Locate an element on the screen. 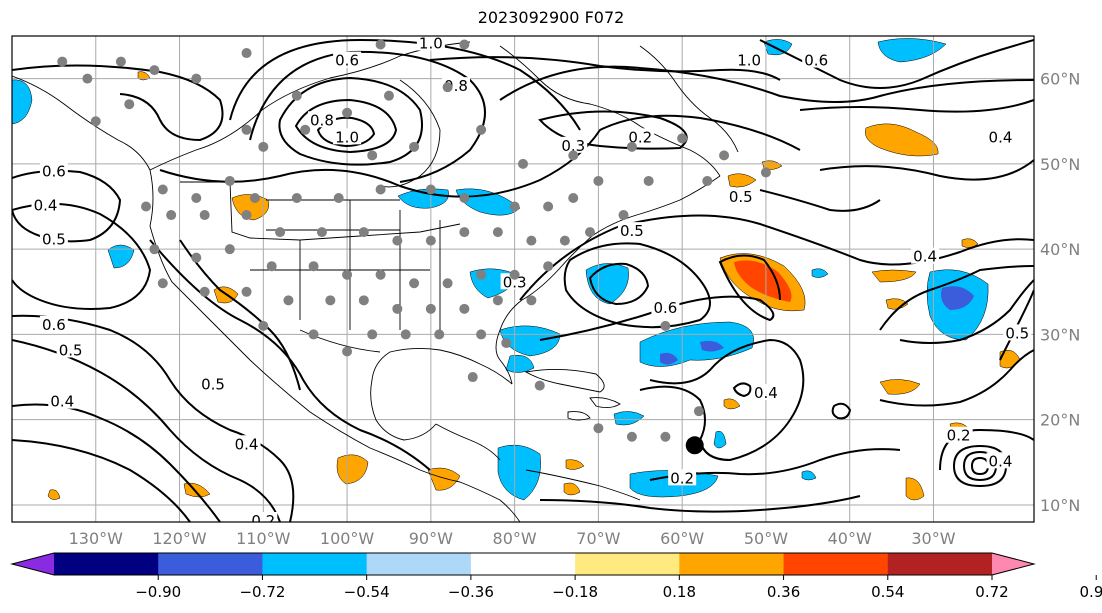 This screenshot has height=613, width=1102. map-title: 2023092900 F072 is located at coordinates (551, 17).